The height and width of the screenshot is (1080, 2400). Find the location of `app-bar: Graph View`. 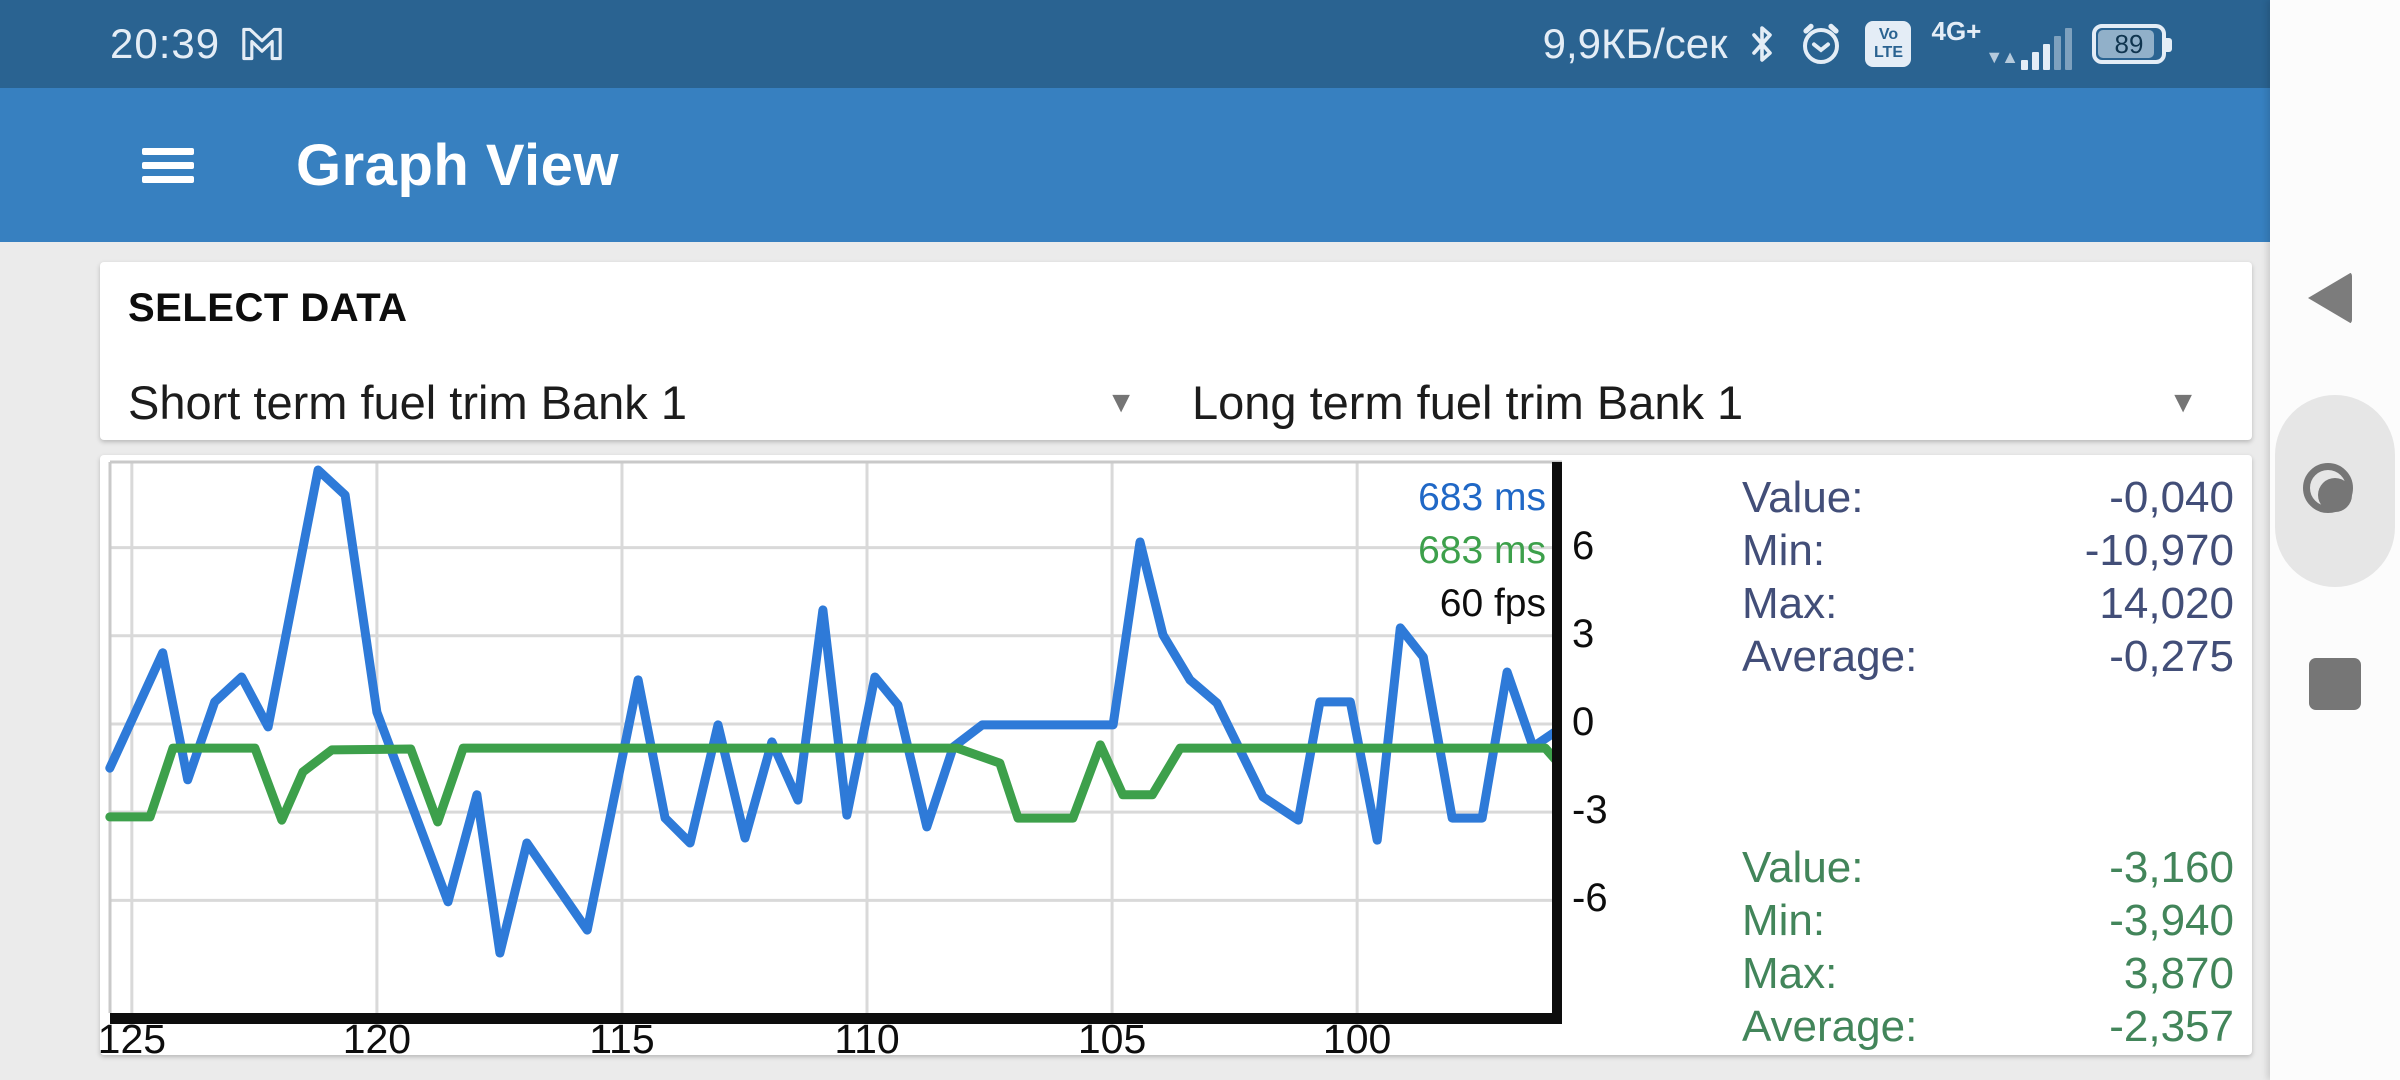

app-bar: Graph View is located at coordinates (1135, 165).